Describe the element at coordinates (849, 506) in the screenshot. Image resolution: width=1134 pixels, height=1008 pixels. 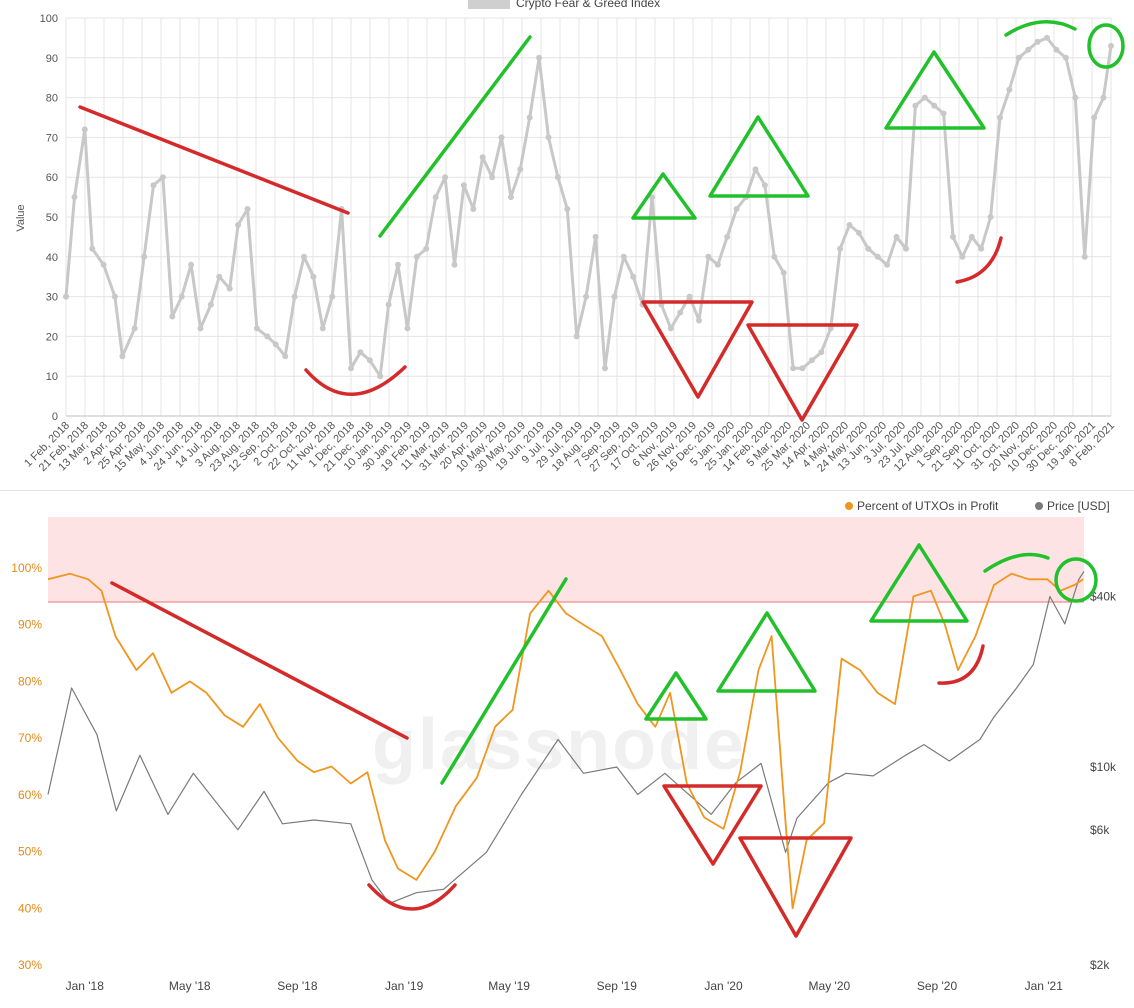
I see `legend-utxo-marker` at that location.